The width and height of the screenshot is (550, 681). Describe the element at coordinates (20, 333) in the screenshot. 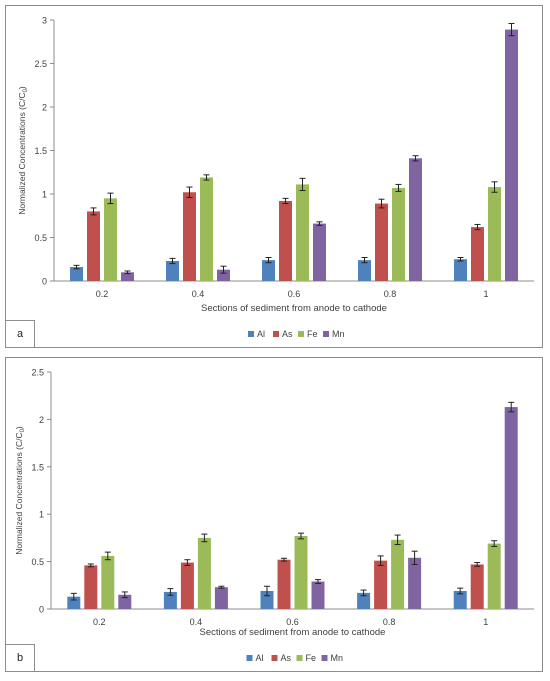

I see `panel-label-a: a` at that location.